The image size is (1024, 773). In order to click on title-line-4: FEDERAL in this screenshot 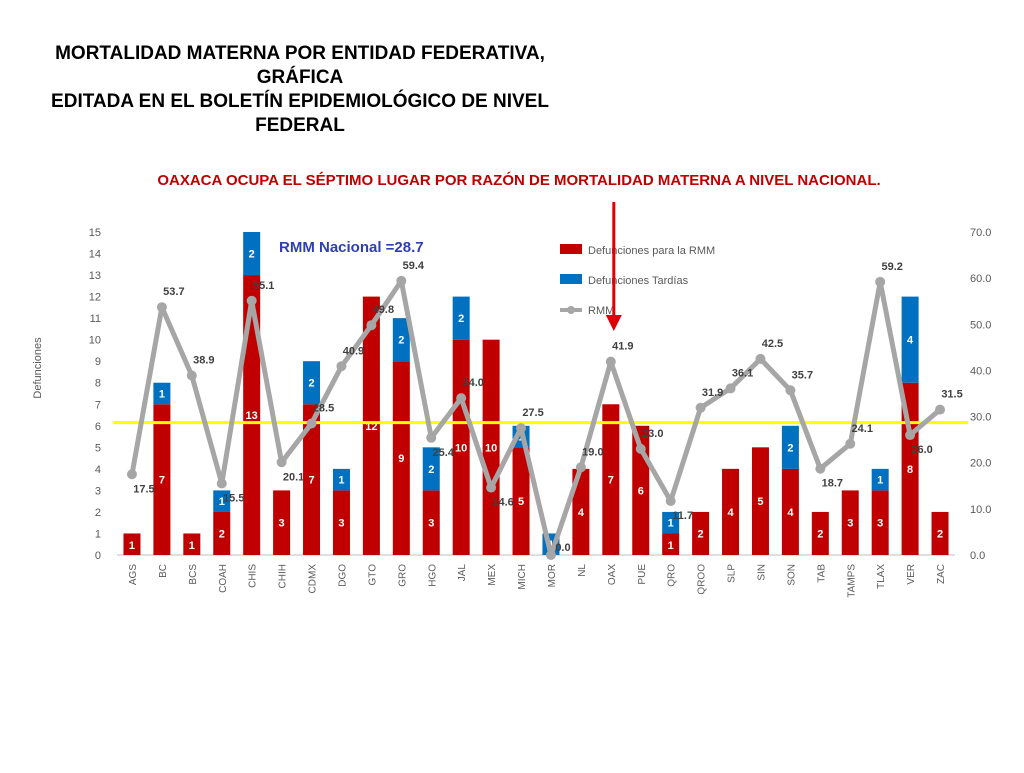, I will do `click(300, 125)`.